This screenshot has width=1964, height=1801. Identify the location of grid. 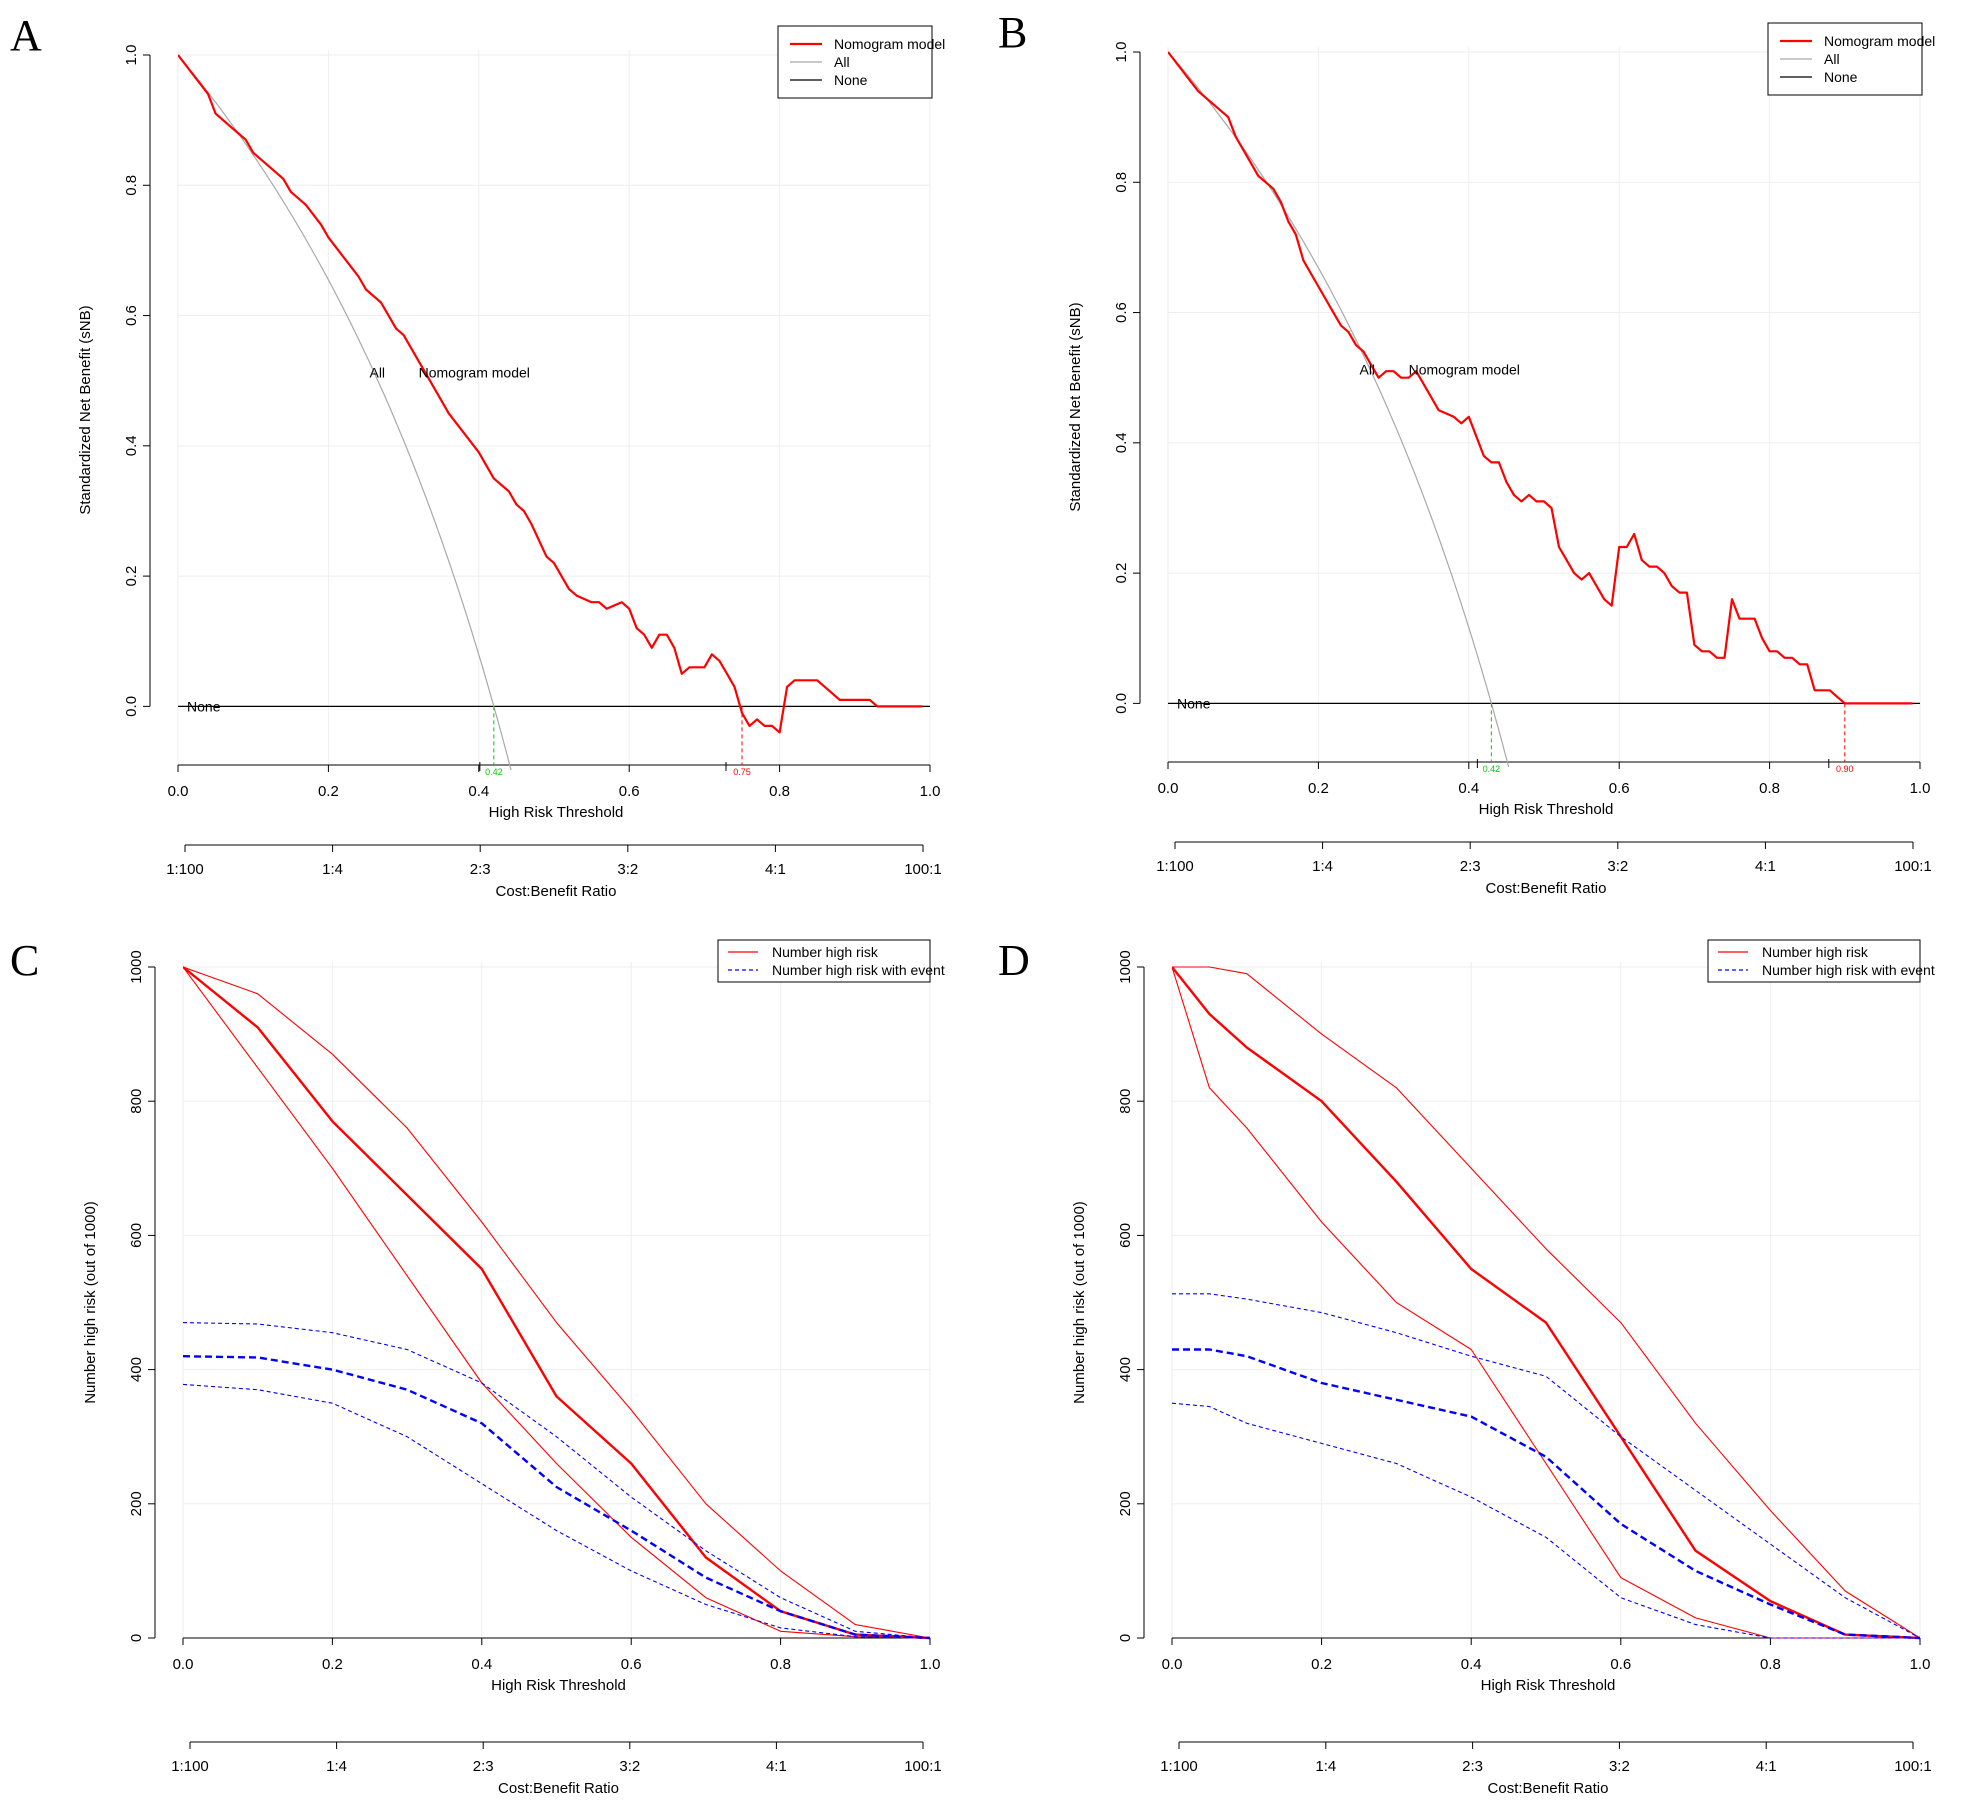
(1546, 1300).